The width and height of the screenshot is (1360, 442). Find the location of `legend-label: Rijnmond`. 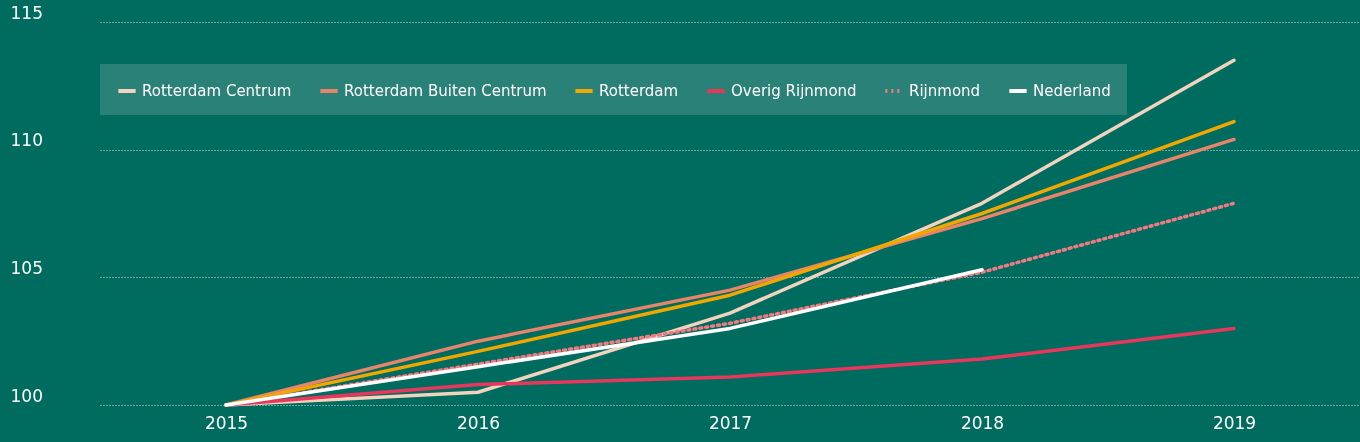

legend-label: Rijnmond is located at coordinates (945, 91).